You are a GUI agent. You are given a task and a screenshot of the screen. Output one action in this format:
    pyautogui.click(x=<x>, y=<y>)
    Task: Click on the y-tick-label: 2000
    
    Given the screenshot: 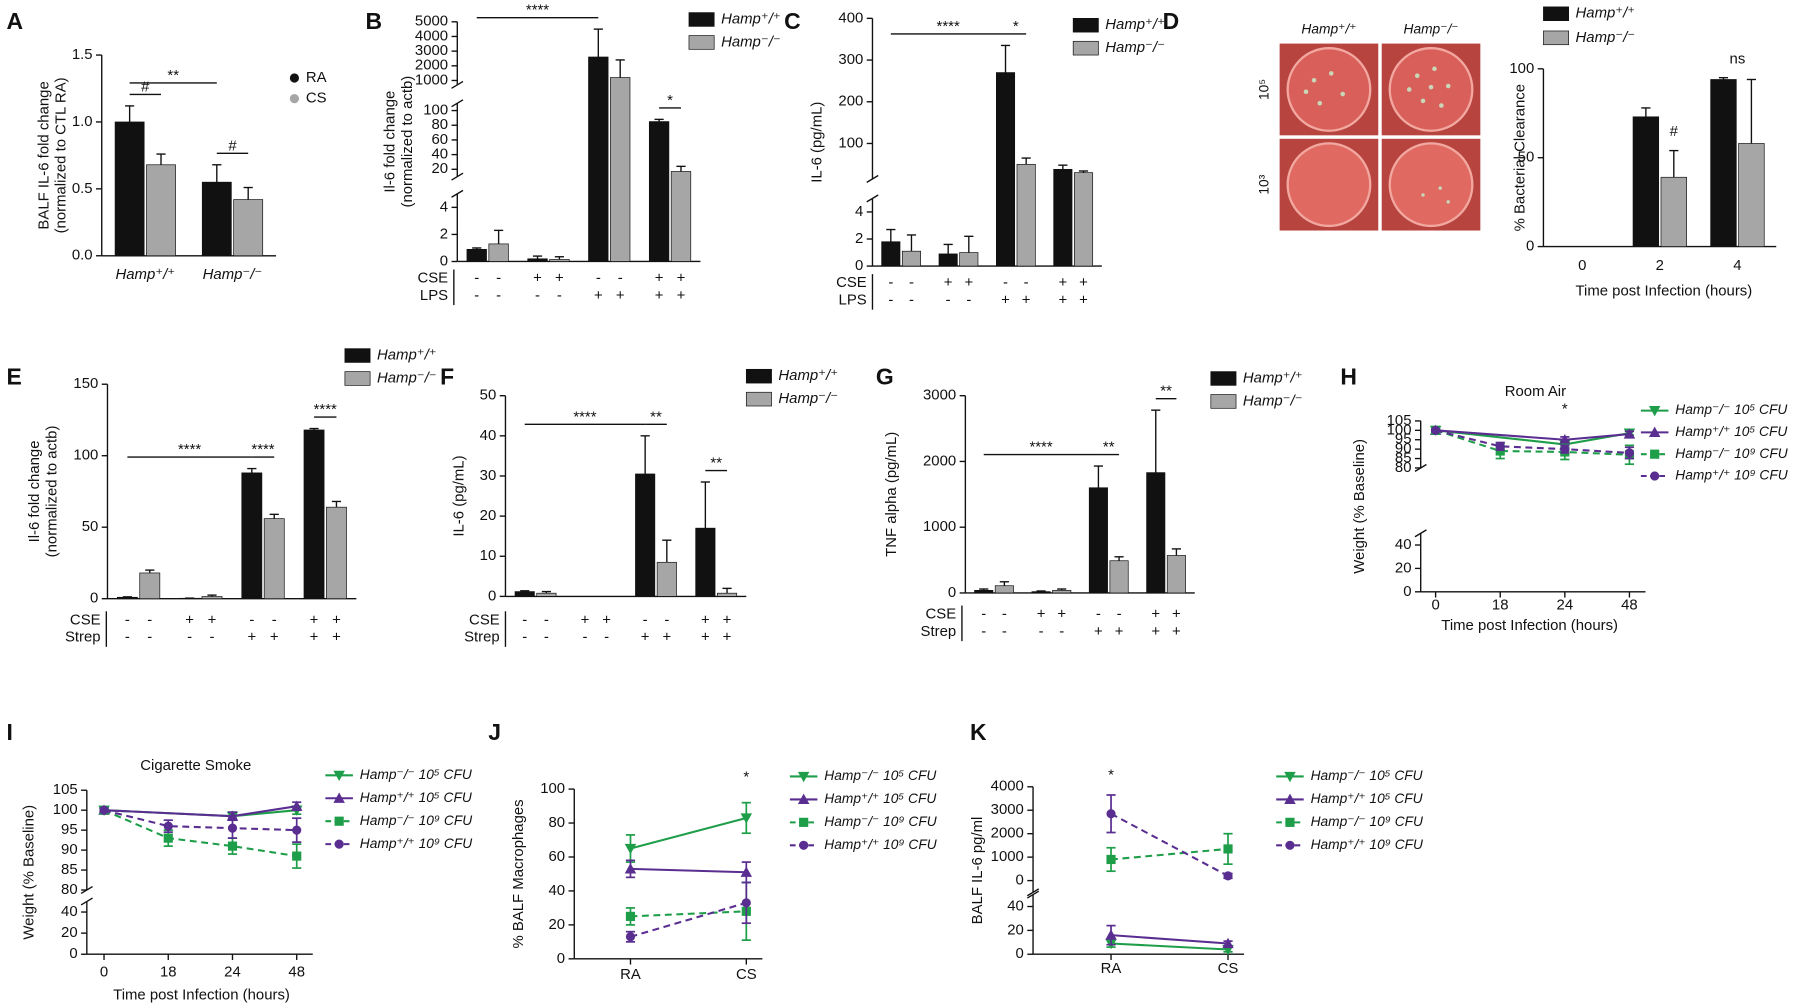 What is the action you would take?
    pyautogui.click(x=431, y=66)
    